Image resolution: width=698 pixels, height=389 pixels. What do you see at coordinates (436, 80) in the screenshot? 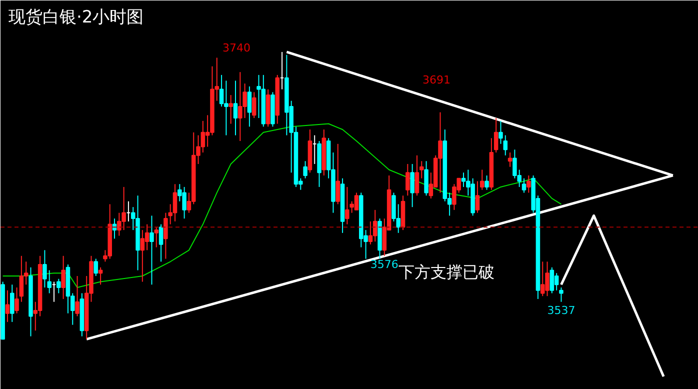
I see `annotation: 3691` at bounding box center [436, 80].